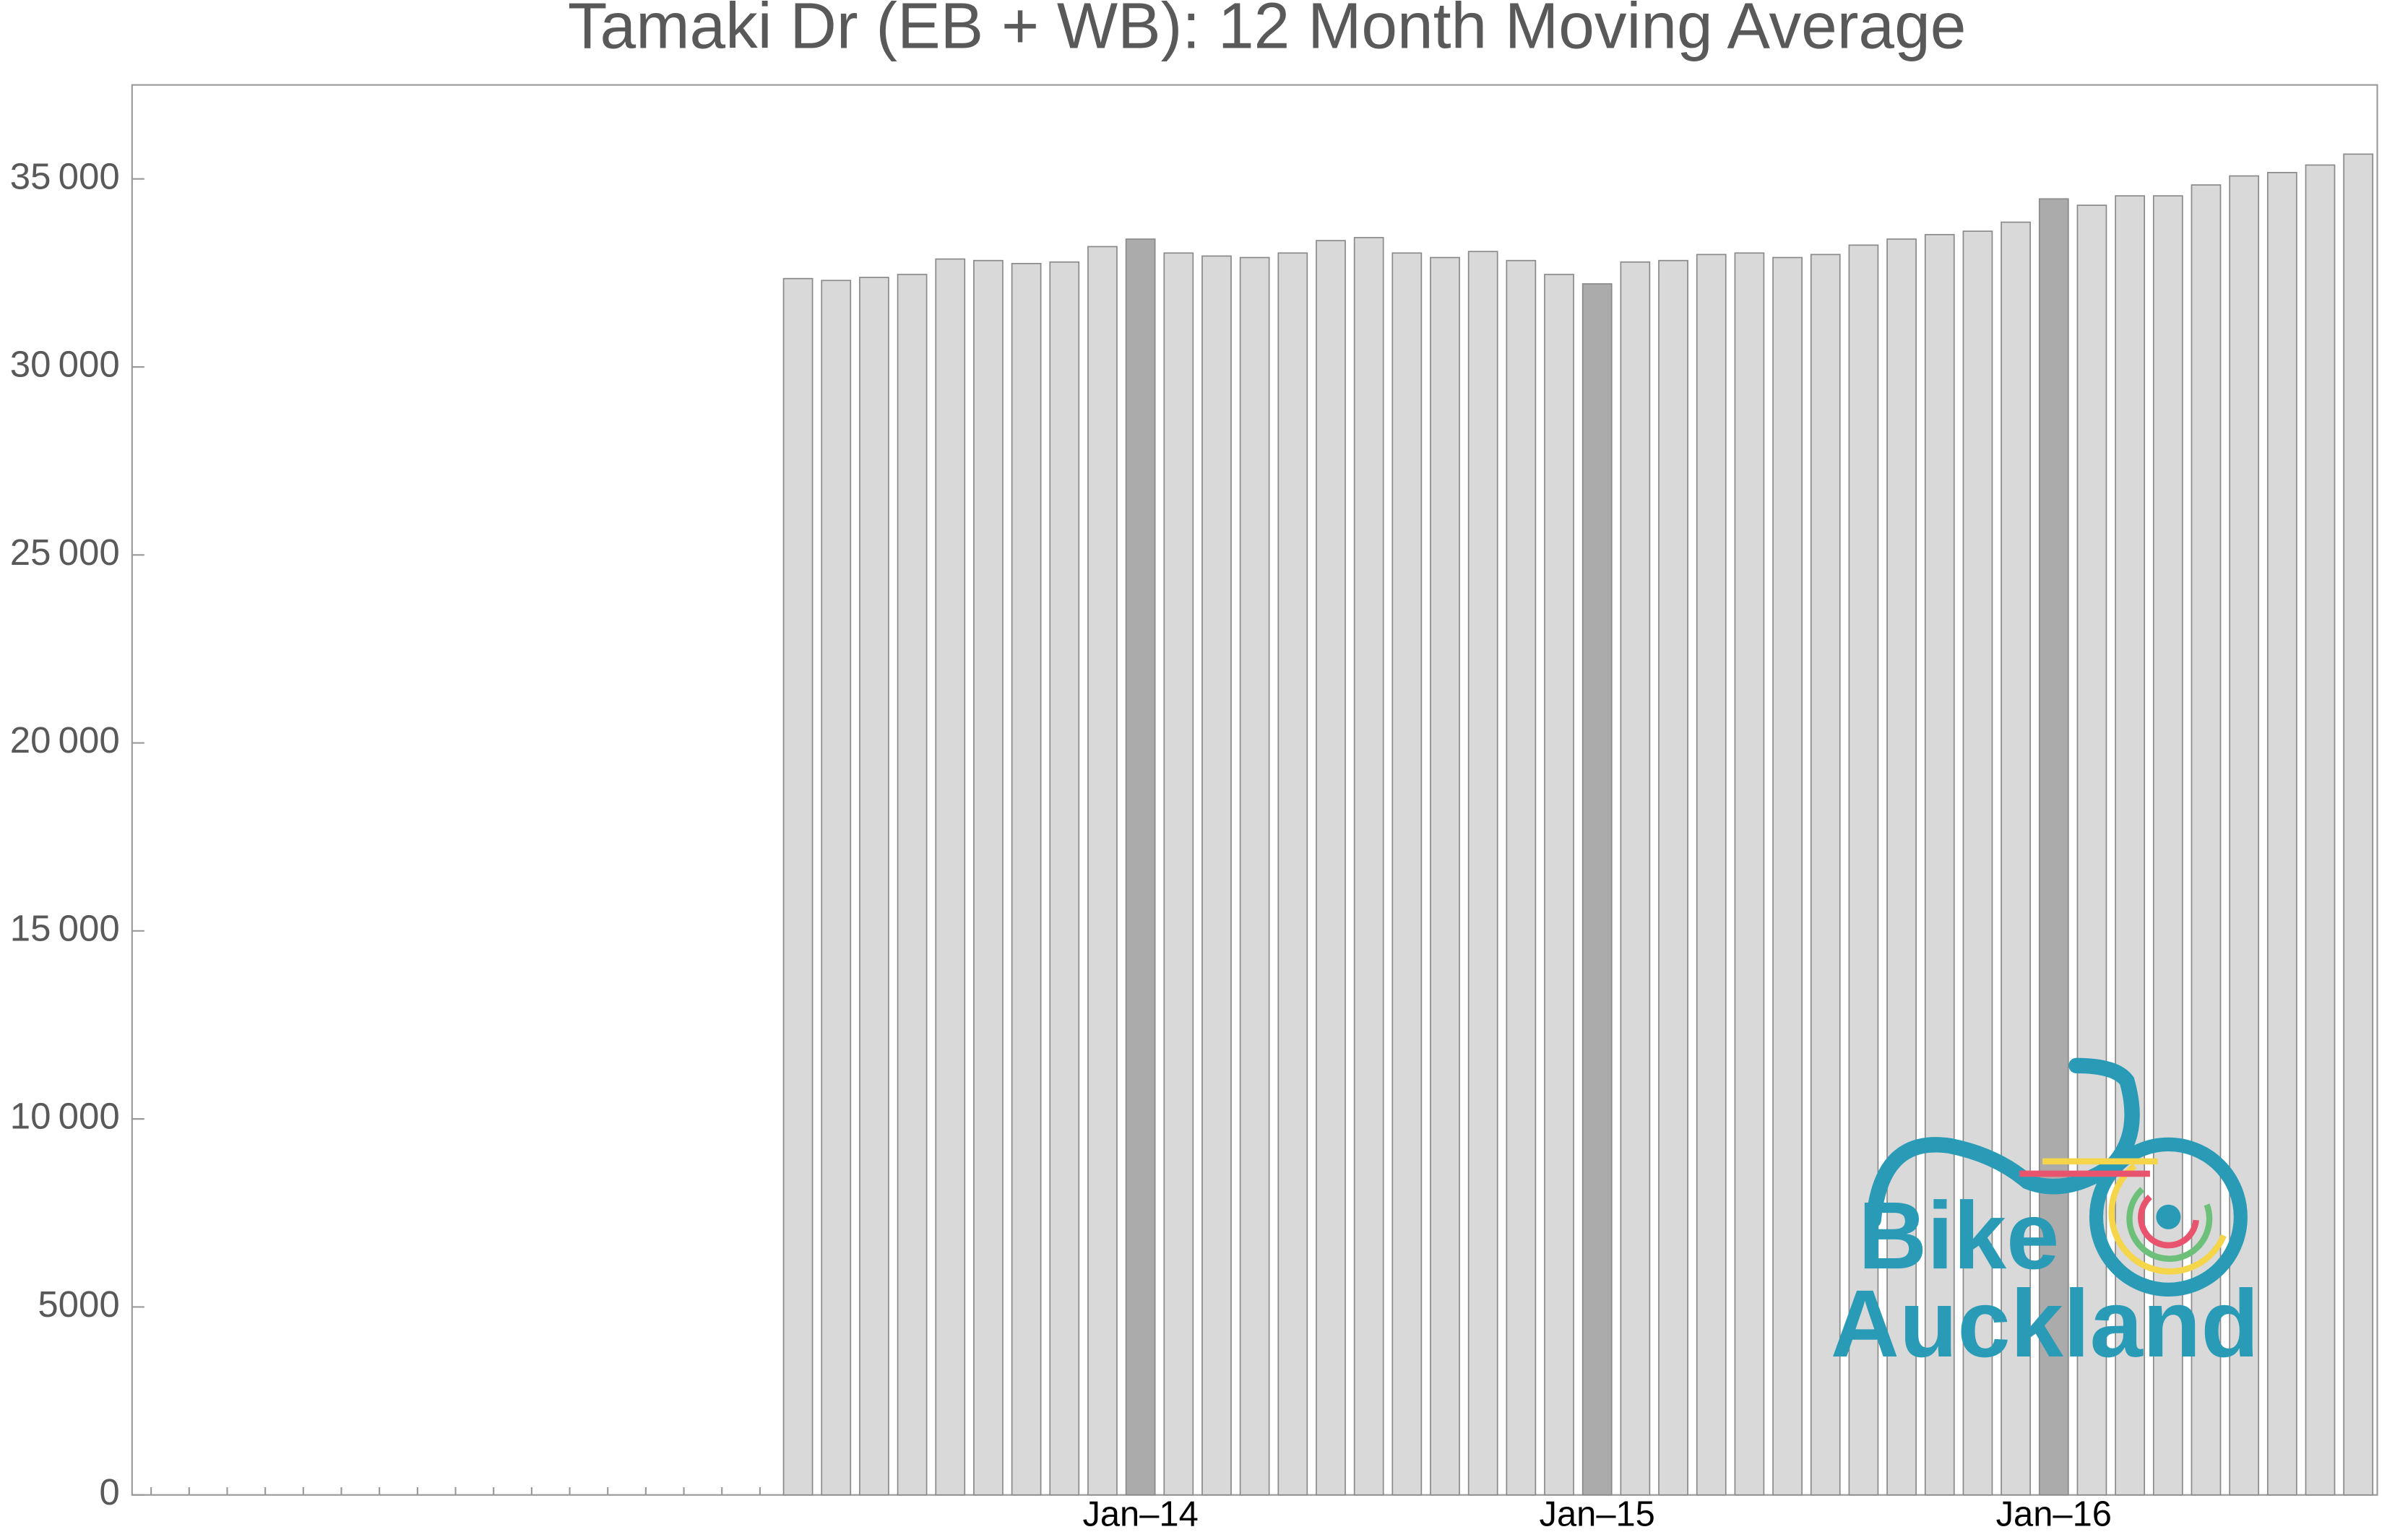 This screenshot has height=1532, width=2408. I want to click on logo-hub, so click(2168, 1216).